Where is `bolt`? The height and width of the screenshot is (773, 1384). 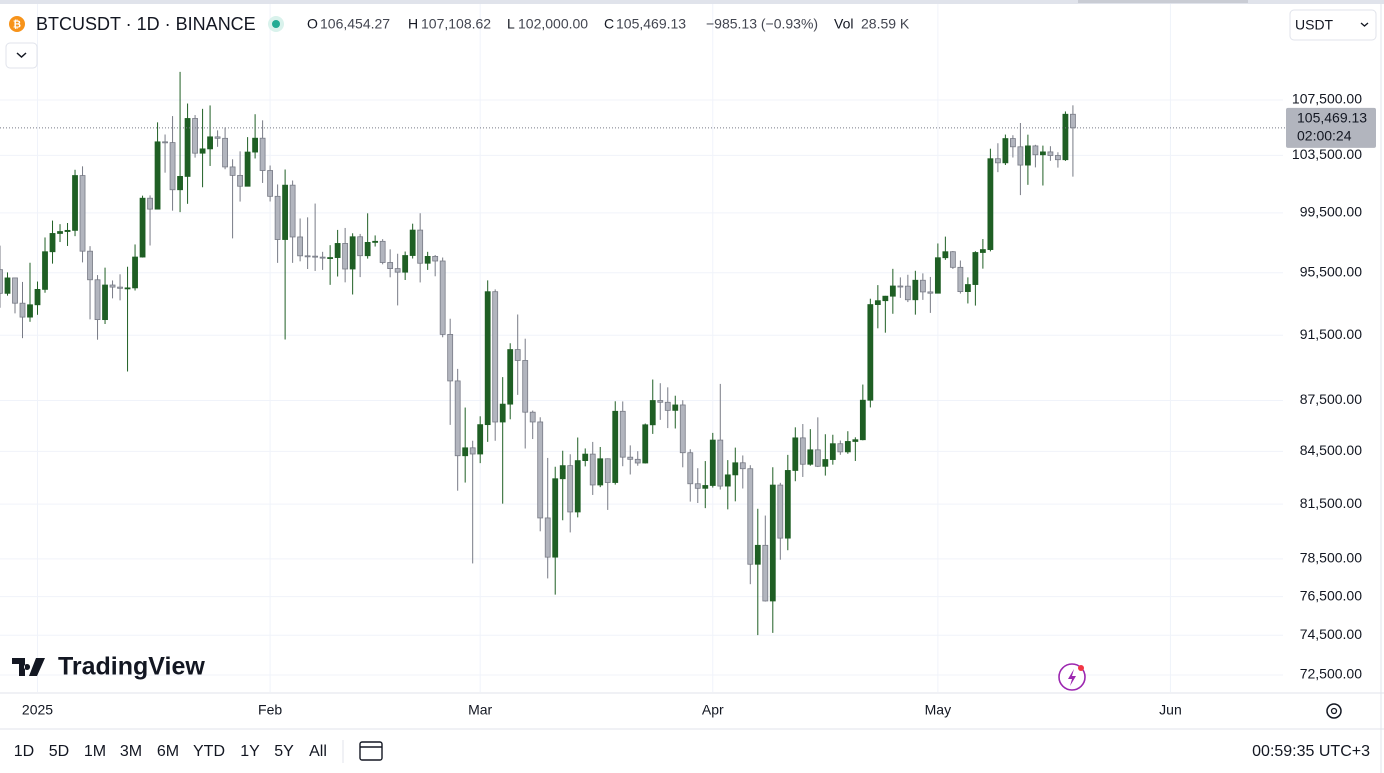 bolt is located at coordinates (1072, 677).